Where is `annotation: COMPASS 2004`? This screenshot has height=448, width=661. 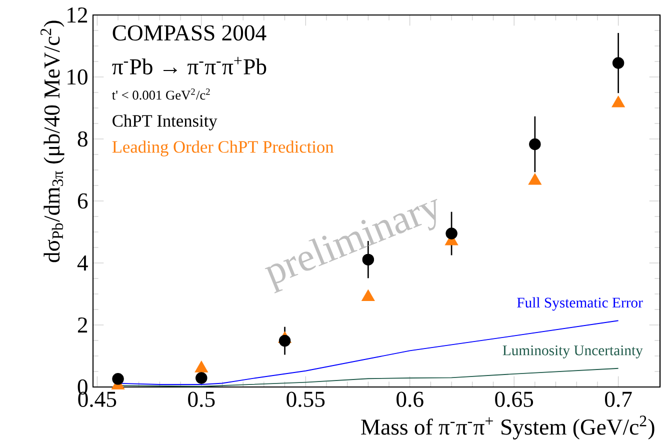
annotation: COMPASS 2004 is located at coordinates (189, 33).